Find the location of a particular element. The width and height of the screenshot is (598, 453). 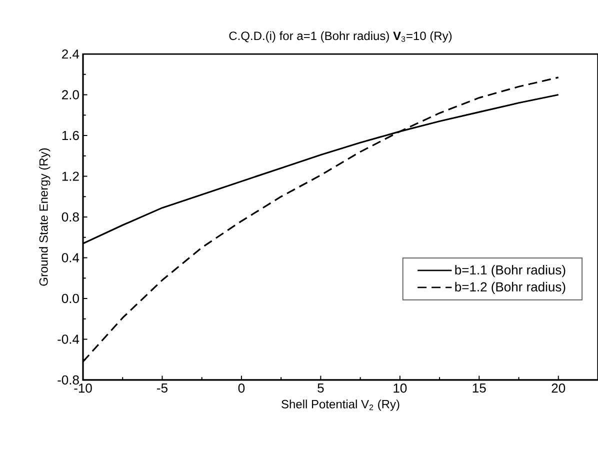

legend-label: b=1.1 (Bohr radius) is located at coordinates (510, 271).